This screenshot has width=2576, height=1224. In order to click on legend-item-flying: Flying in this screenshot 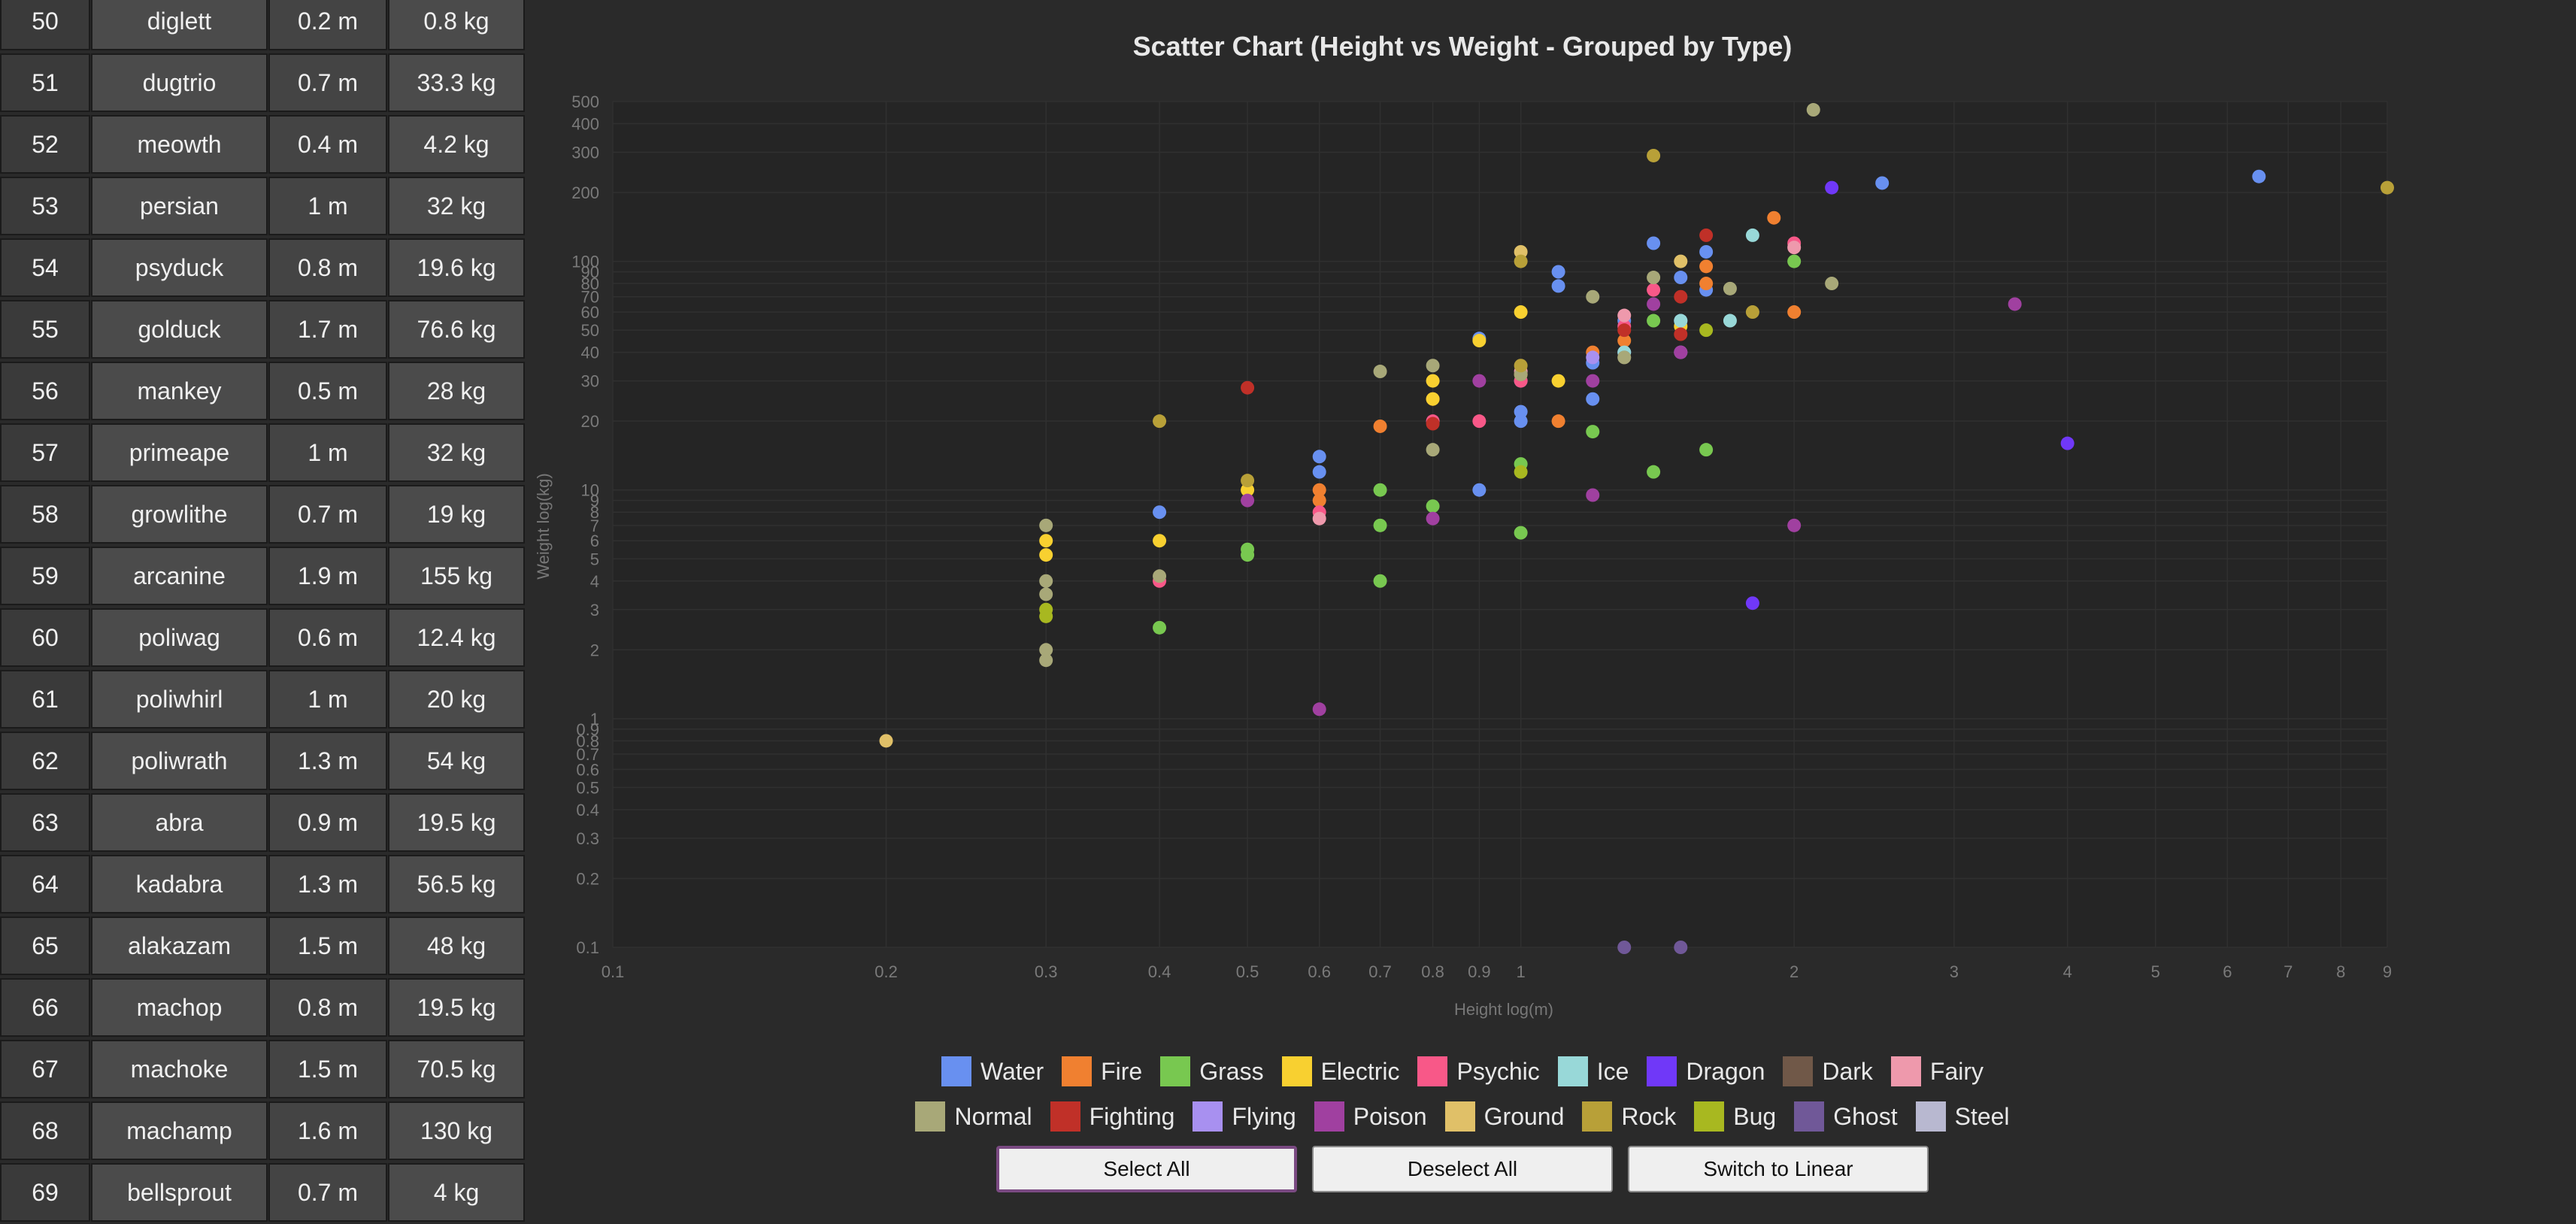, I will do `click(1244, 1116)`.